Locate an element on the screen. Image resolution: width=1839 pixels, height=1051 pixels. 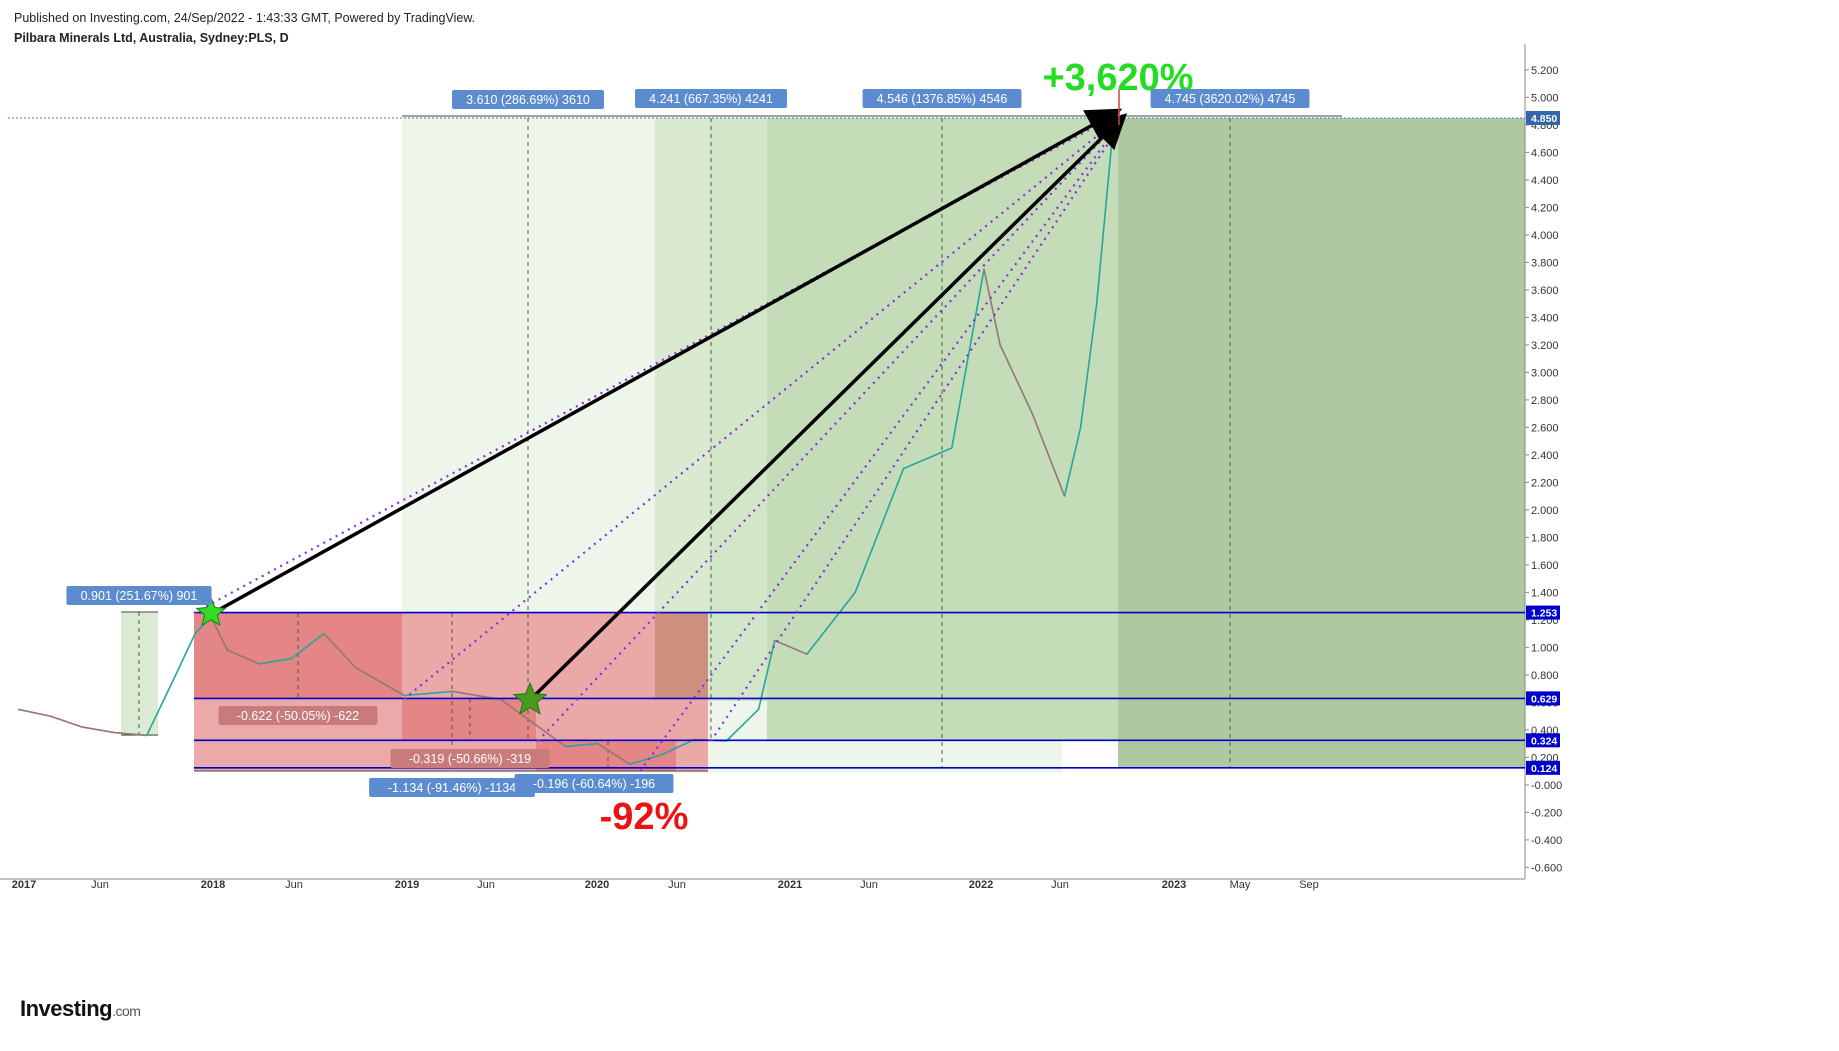
level-price-label: 4.850 is located at coordinates (1544, 119).